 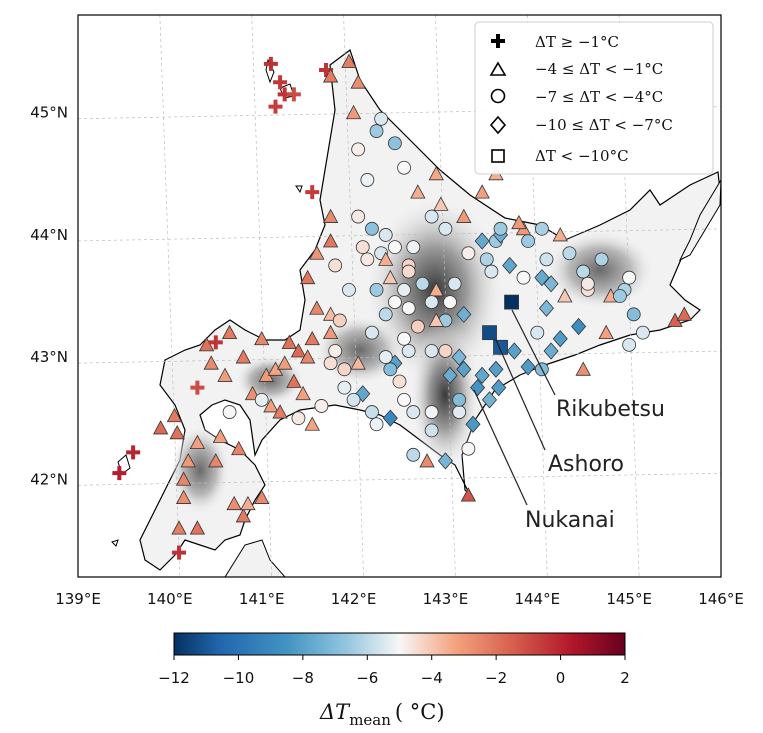 I want to click on lon-tick-label: 146°E, so click(x=721, y=599).